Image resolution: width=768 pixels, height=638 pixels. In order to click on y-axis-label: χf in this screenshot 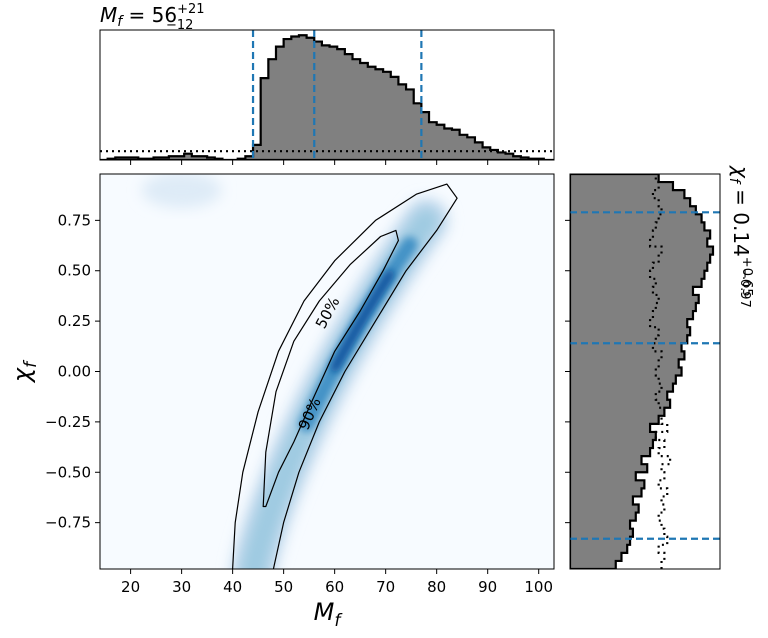, I will do `click(24, 371)`.